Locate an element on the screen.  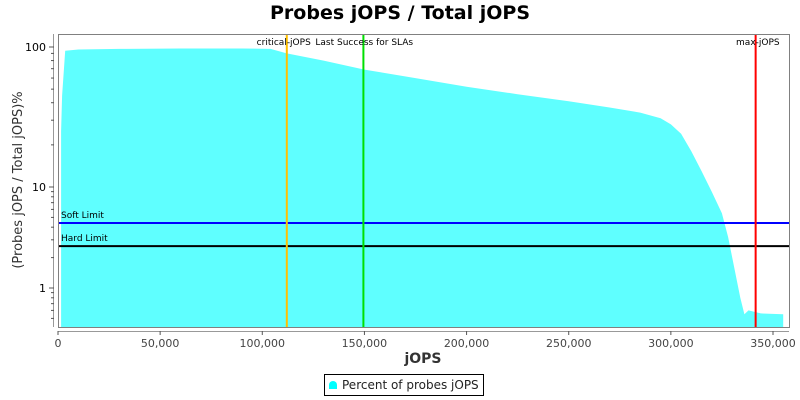
vertical-marker-label: max-jOPS is located at coordinates (758, 43).